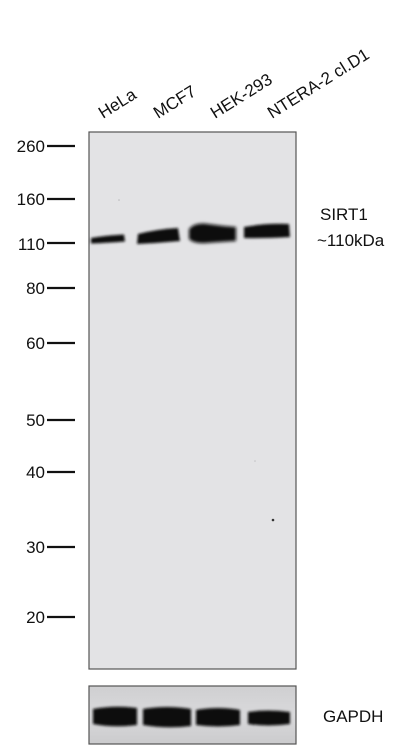 The image size is (411, 747). I want to click on band-hek293-gapdh, so click(218, 717).